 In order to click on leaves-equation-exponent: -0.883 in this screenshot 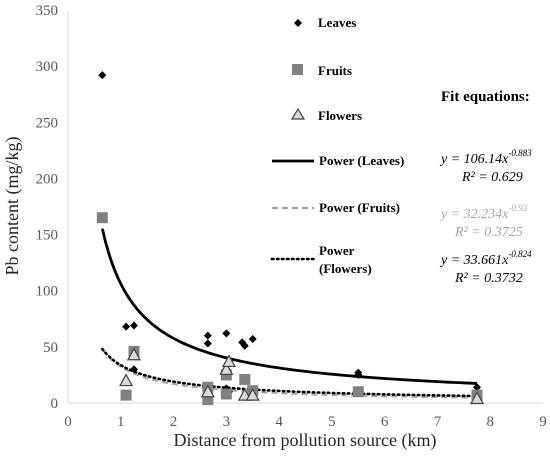, I will do `click(520, 153)`.